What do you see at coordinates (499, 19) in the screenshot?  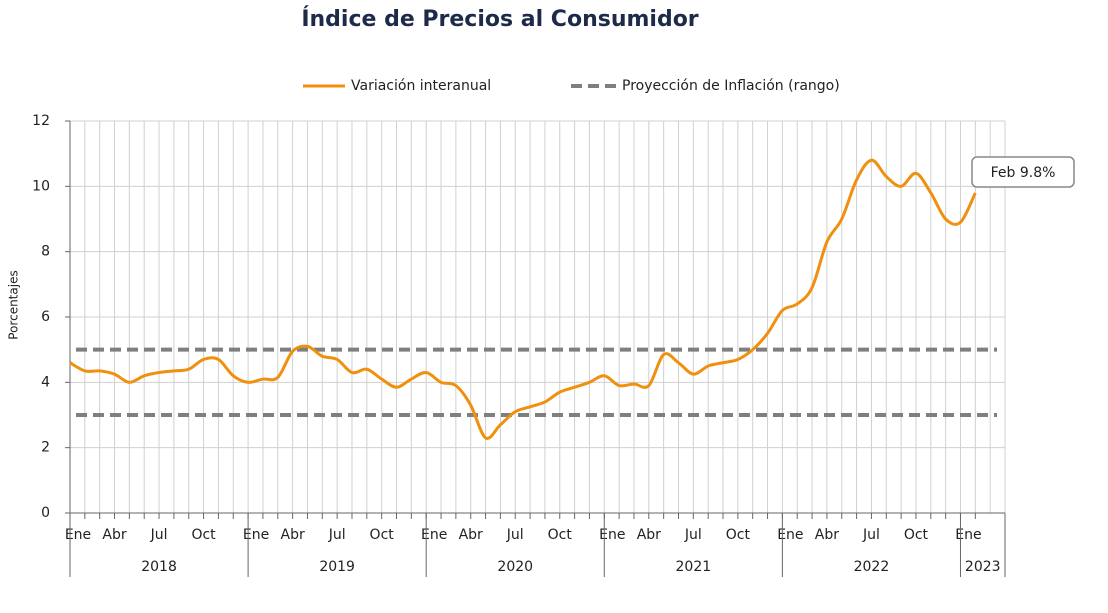 I see `chart-title: Índice de Precios al Consumidor` at bounding box center [499, 19].